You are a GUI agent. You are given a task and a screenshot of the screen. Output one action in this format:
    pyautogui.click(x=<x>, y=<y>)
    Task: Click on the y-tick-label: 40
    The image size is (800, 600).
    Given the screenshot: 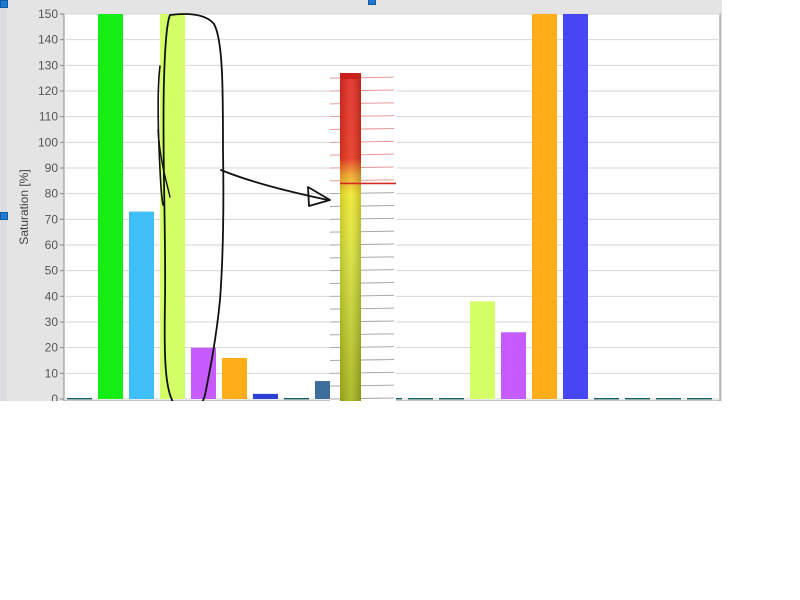 What is the action you would take?
    pyautogui.click(x=52, y=296)
    